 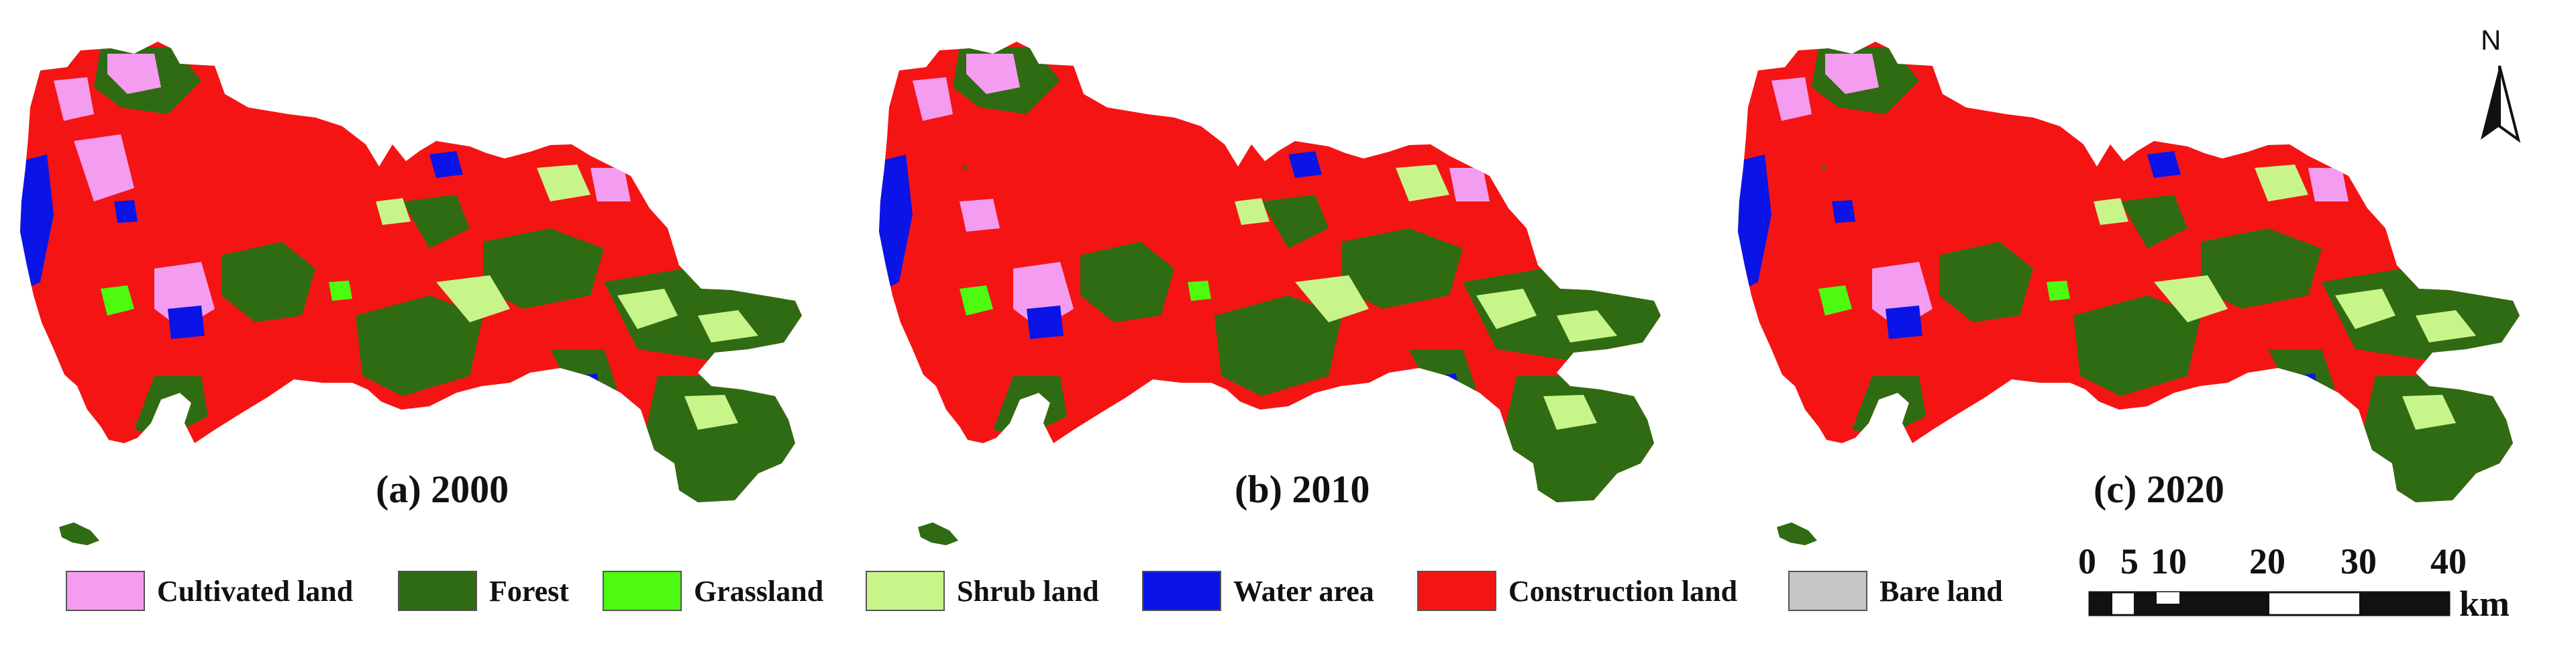 I want to click on legend-label-bare-land: Bare land, so click(x=1941, y=591).